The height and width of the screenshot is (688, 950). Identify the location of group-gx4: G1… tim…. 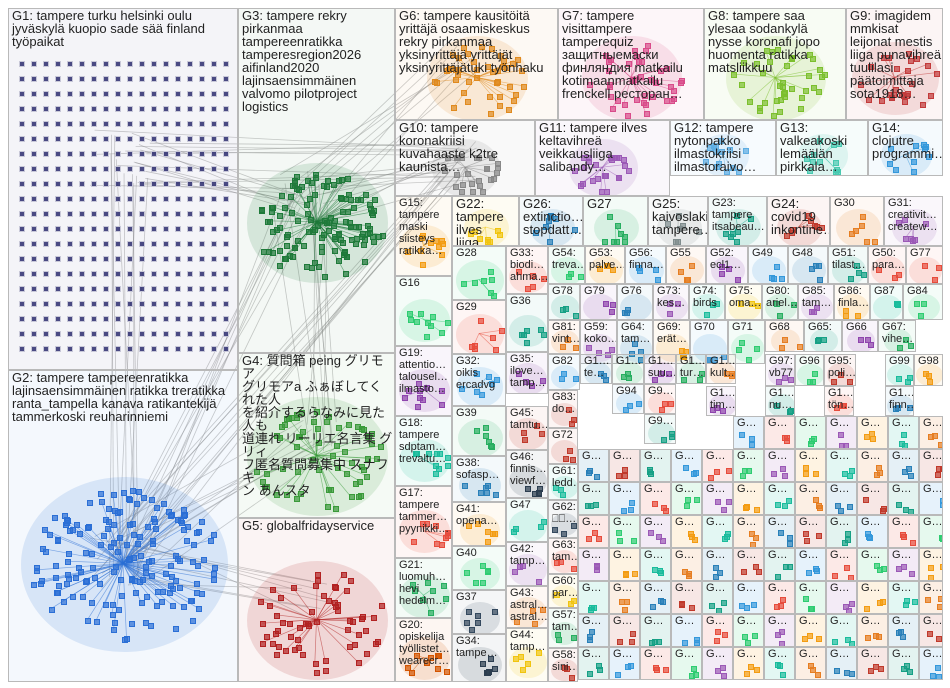
(721, 401).